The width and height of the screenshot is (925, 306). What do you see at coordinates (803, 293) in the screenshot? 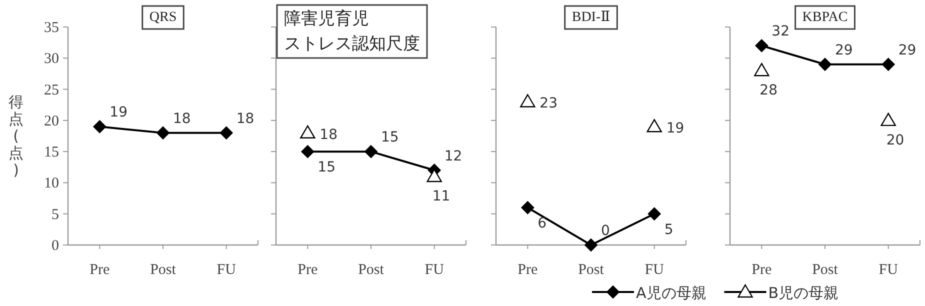
I see `legend-label: B児の母親` at bounding box center [803, 293].